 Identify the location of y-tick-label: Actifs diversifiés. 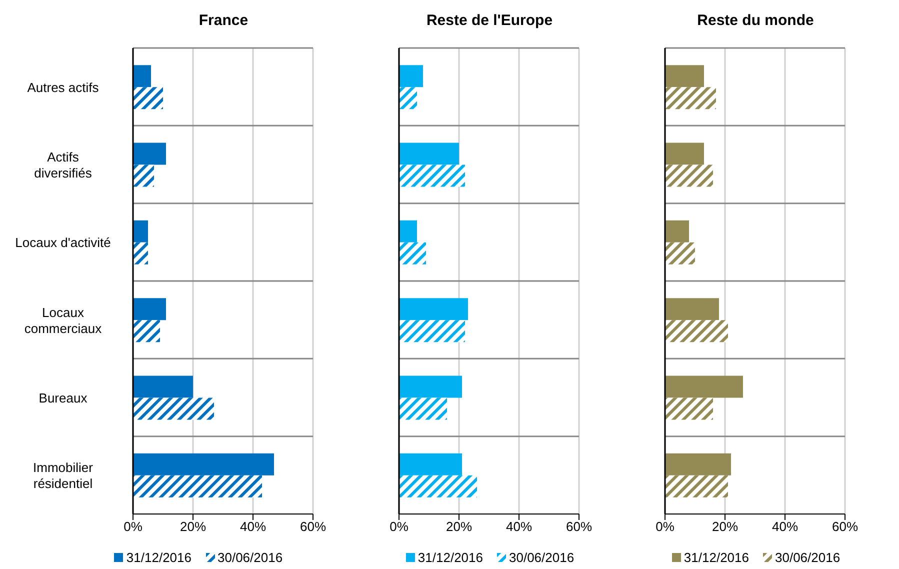
(63, 164).